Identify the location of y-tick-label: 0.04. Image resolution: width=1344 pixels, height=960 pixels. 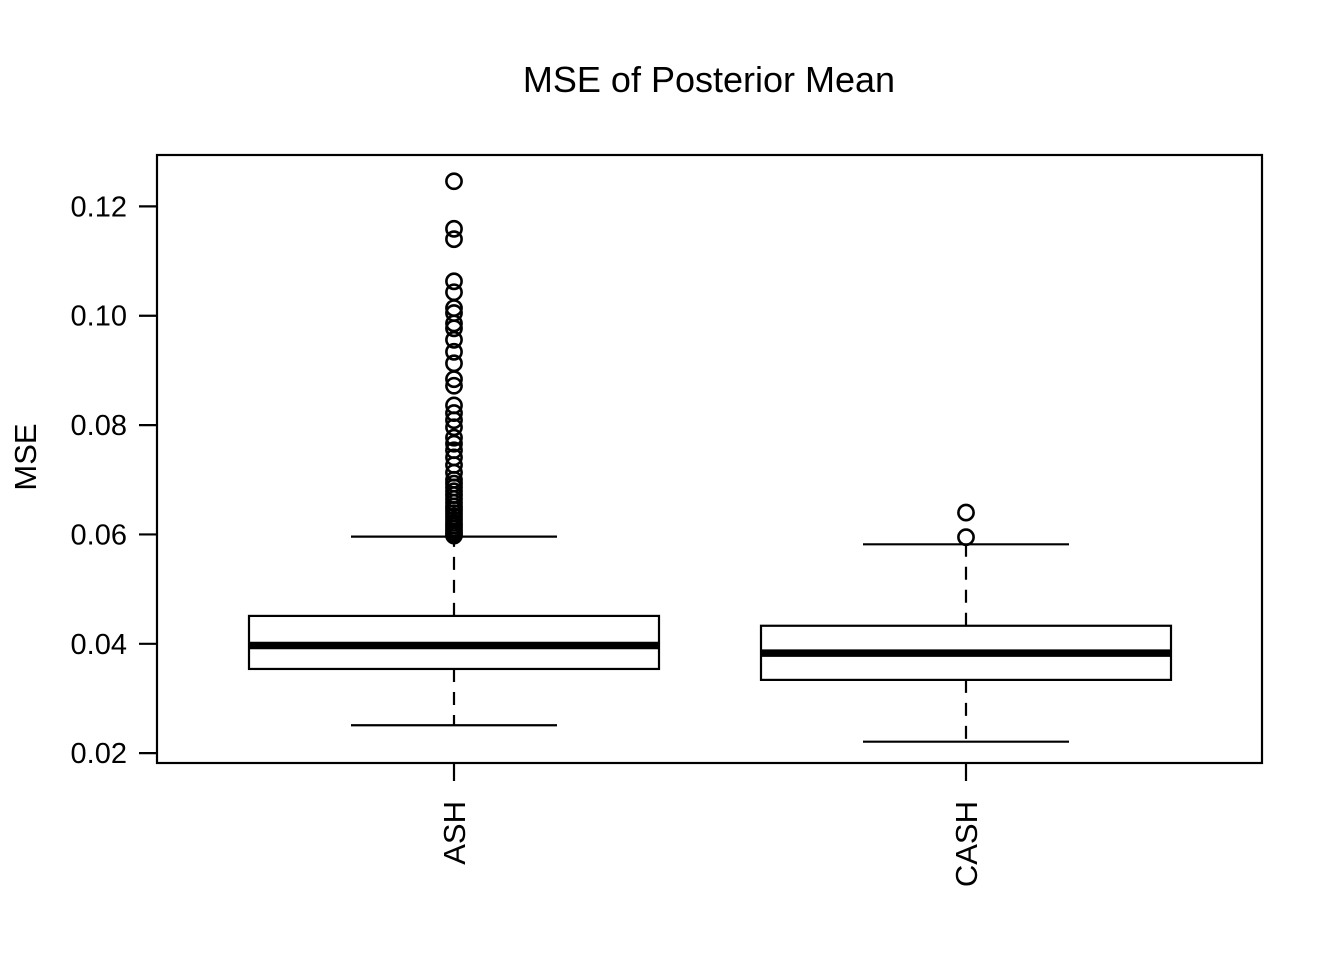
(99, 645).